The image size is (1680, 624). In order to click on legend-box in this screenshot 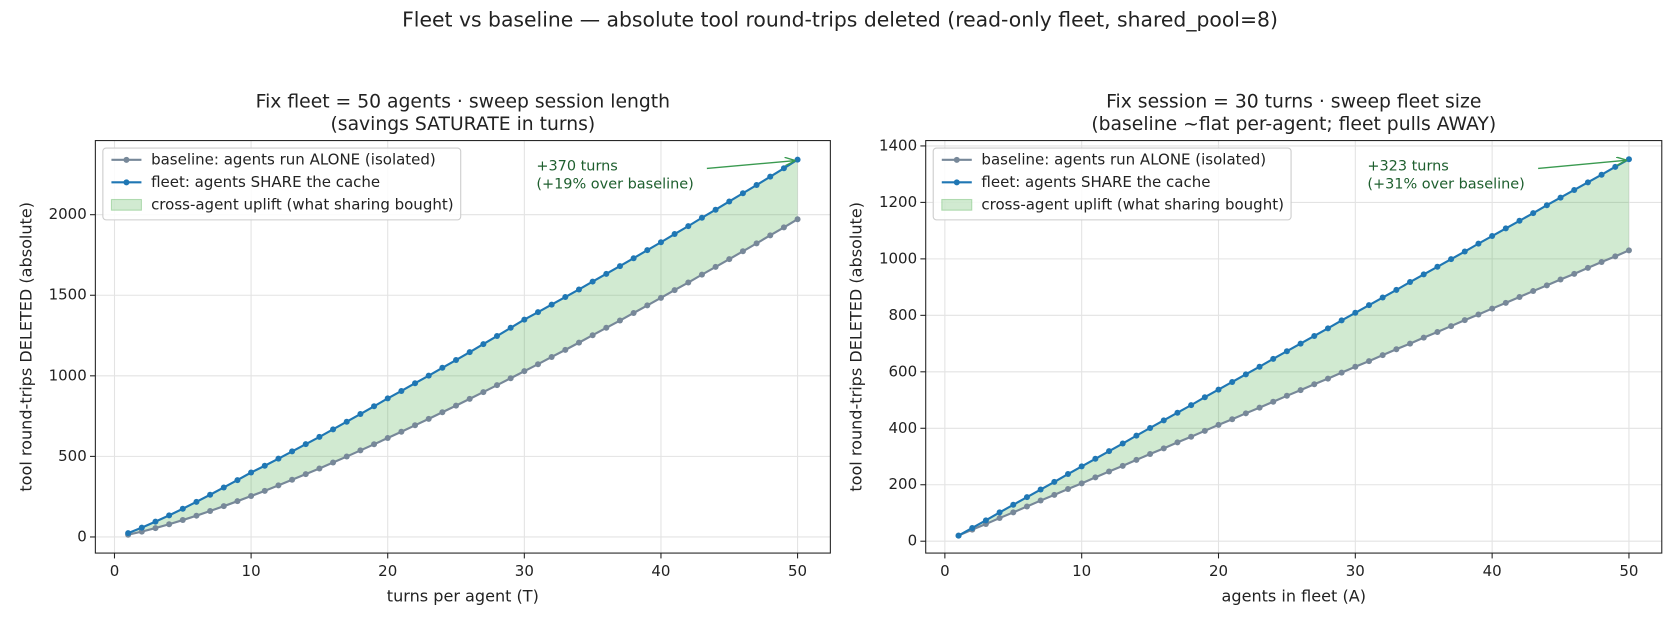, I will do `click(1112, 184)`.